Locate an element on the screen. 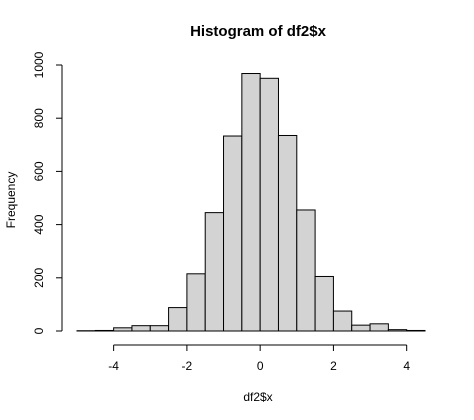 This screenshot has width=474, height=420. x-tick-label: 4 is located at coordinates (406, 366).